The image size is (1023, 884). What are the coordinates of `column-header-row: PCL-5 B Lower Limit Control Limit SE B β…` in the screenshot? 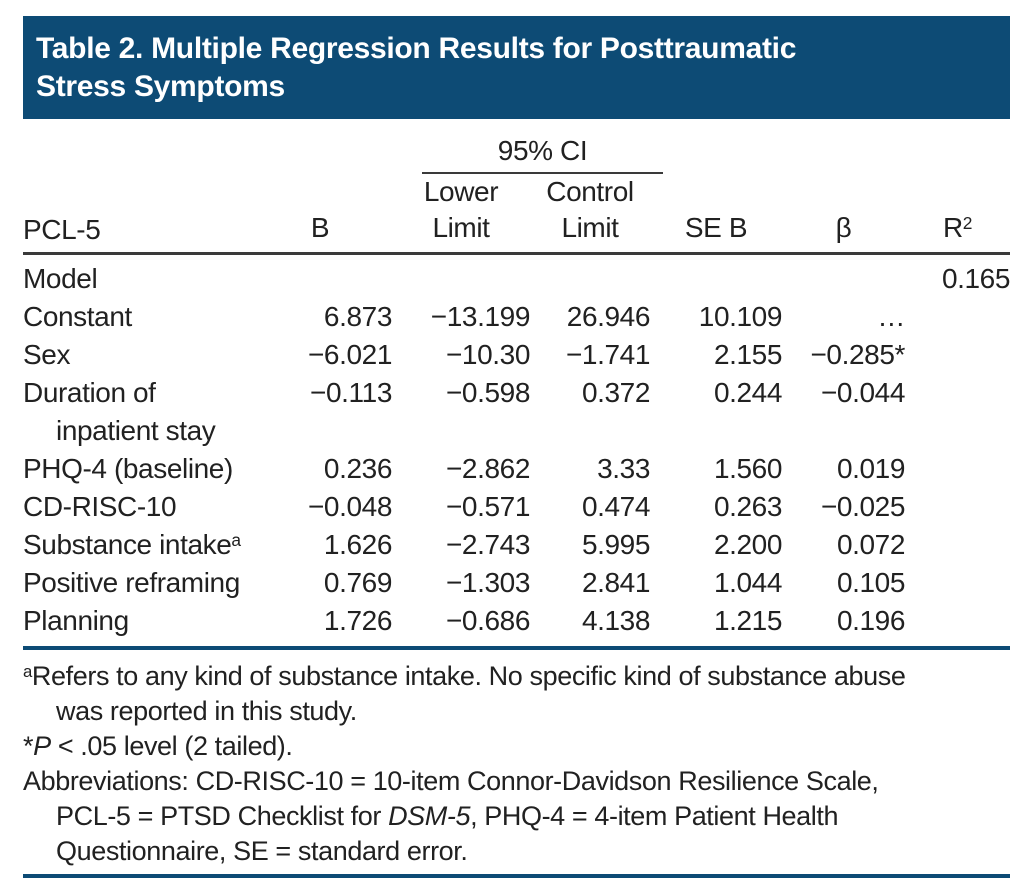 It's located at (517, 214).